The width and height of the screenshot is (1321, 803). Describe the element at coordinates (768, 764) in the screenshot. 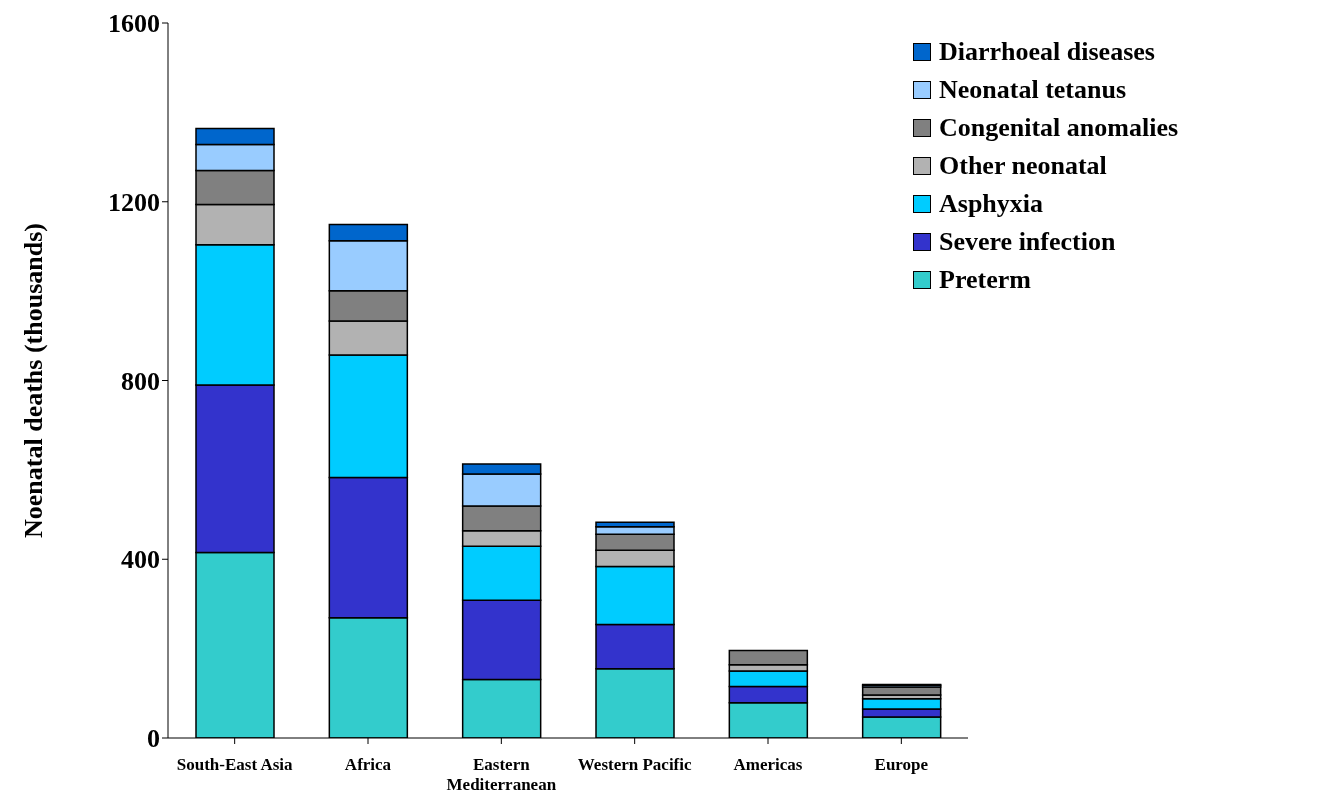

I see `x-tick-label: Americas` at that location.